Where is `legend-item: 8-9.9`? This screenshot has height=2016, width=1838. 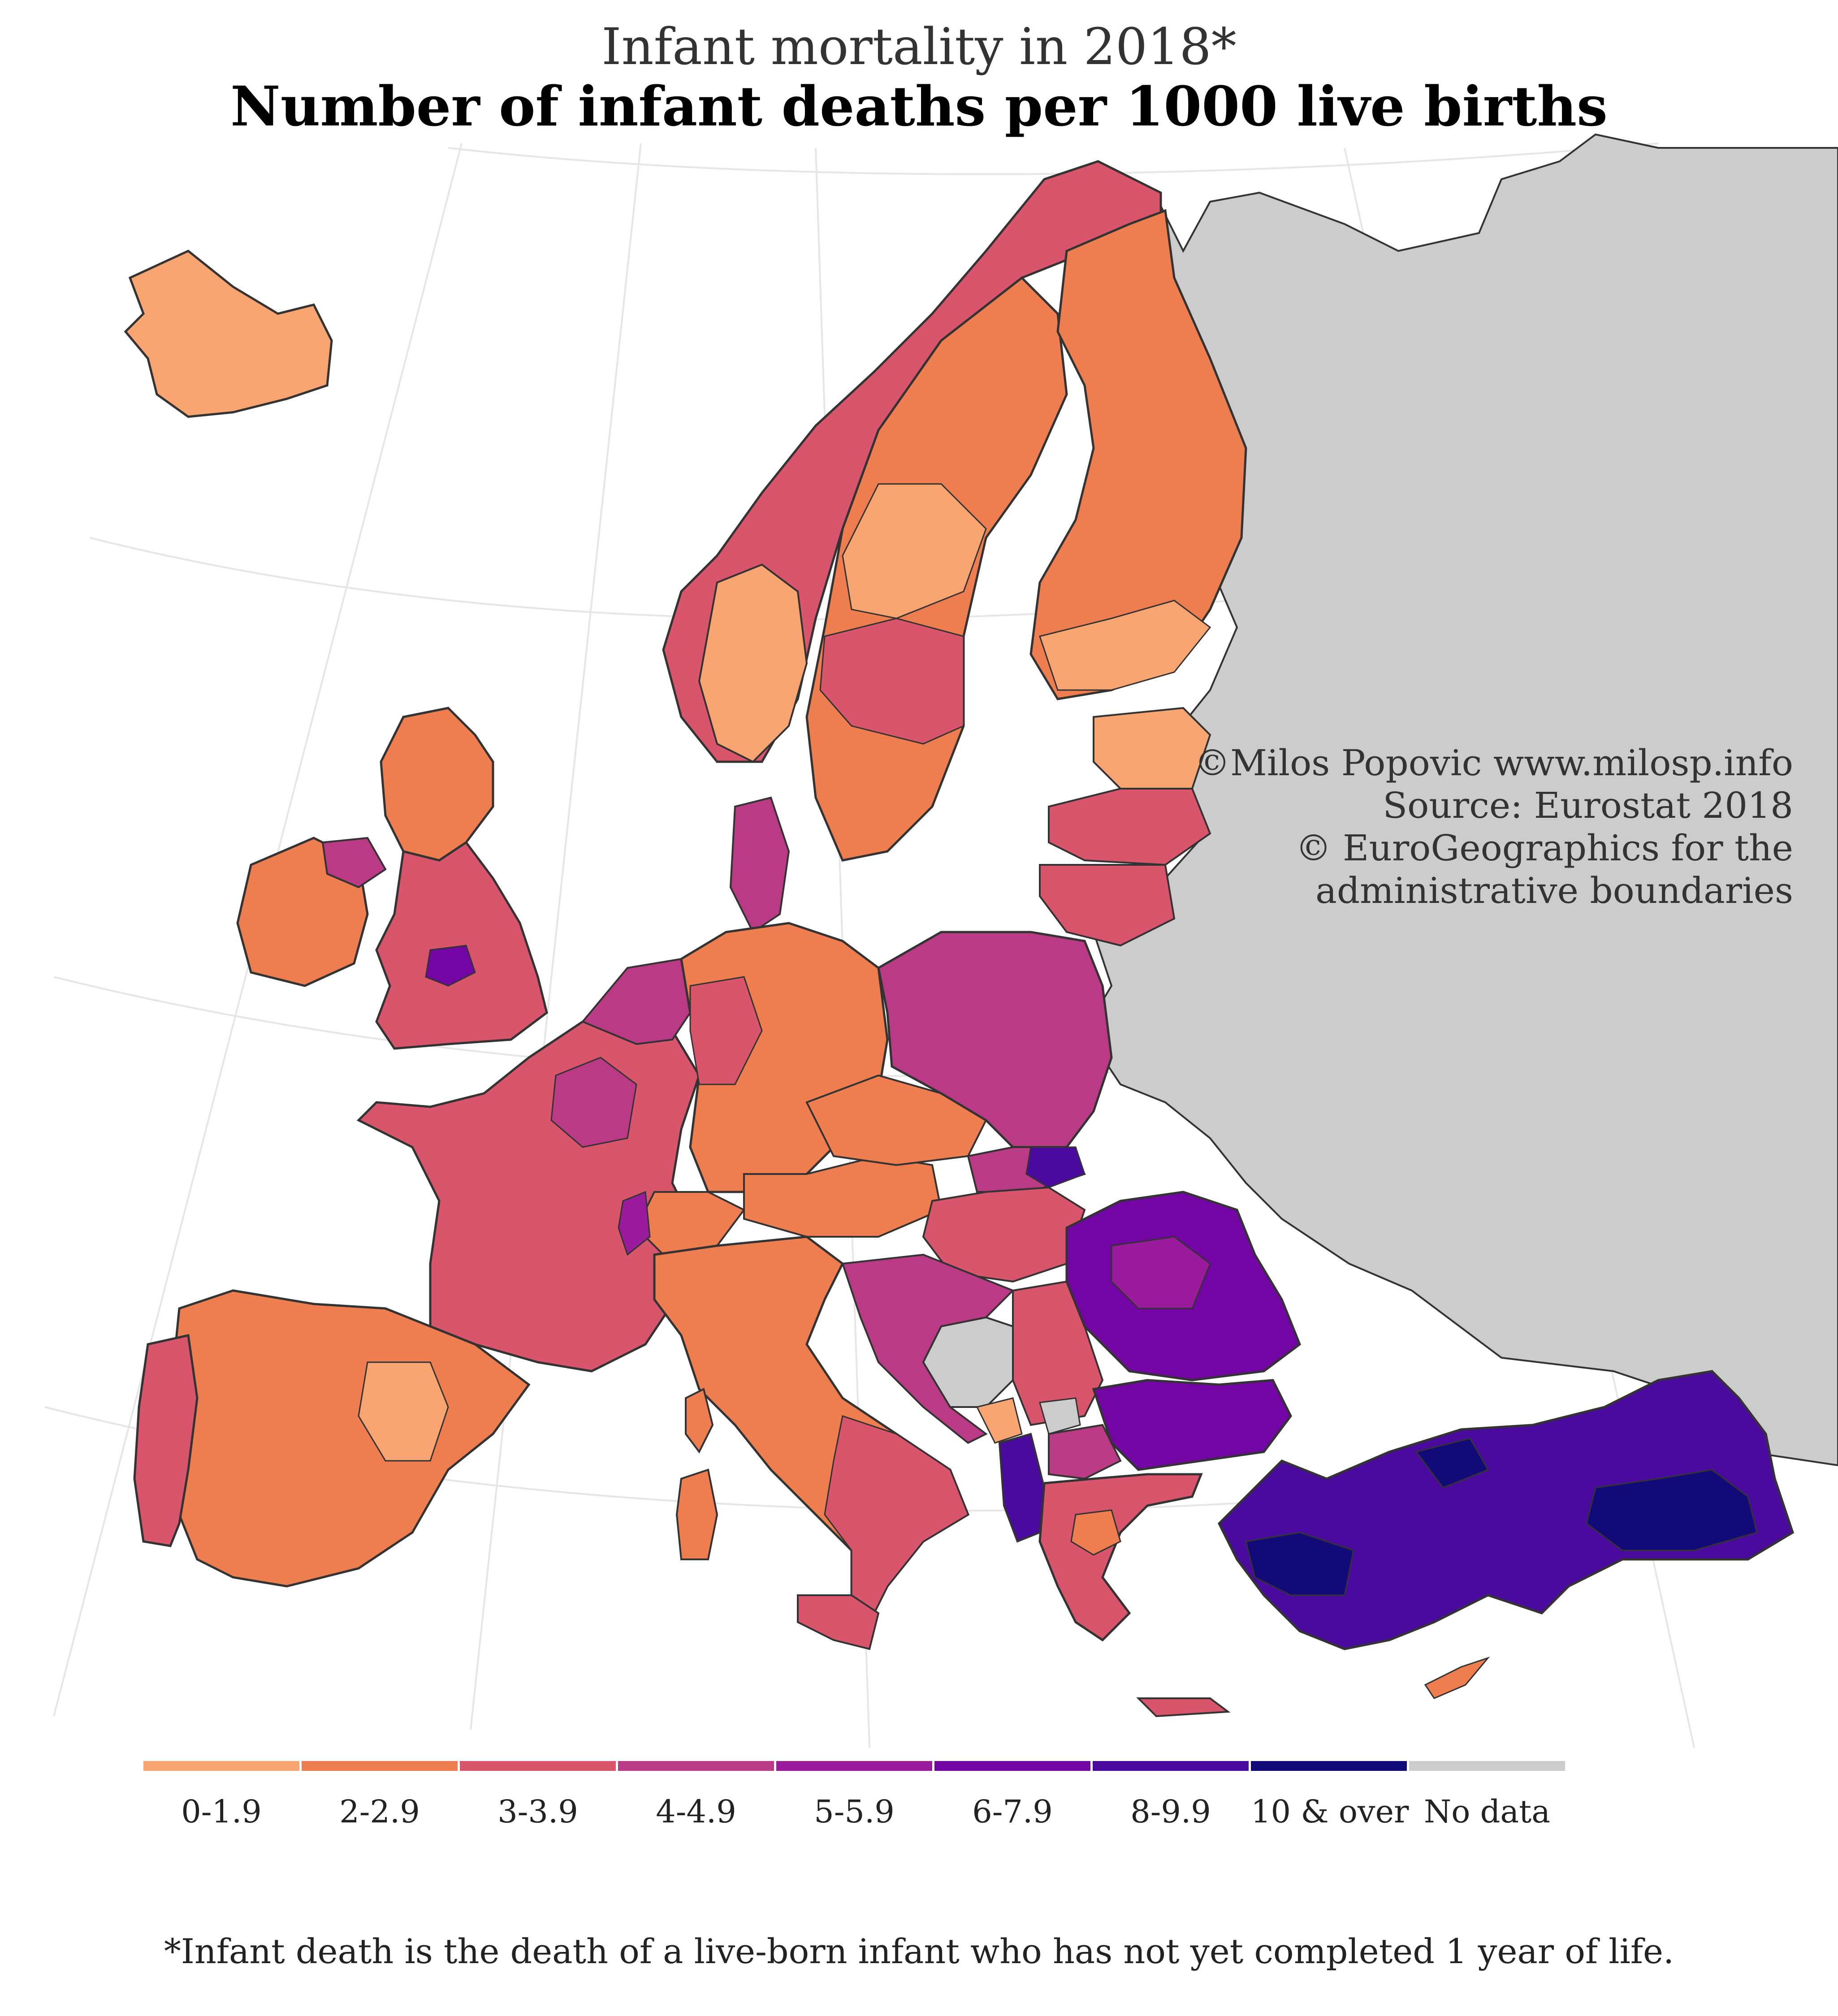 legend-item: 8-9.9 is located at coordinates (1171, 1808).